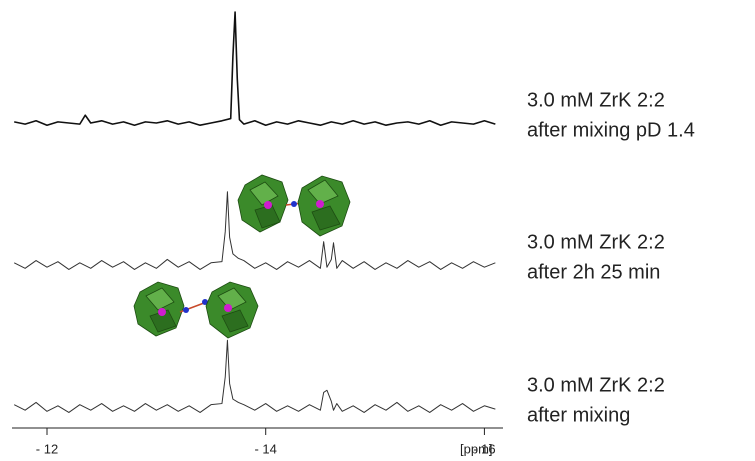 The image size is (755, 461). Describe the element at coordinates (265, 448) in the screenshot. I see `x-tick-label: - 14` at that location.